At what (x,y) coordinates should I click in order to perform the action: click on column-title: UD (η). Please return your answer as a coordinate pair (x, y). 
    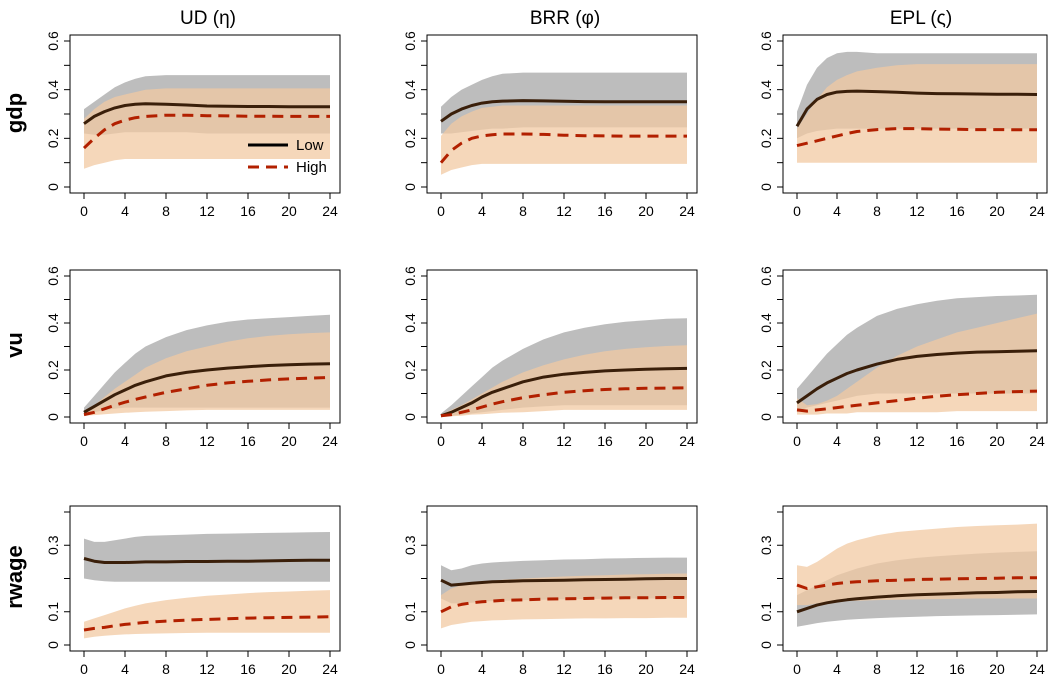
    Looking at the image, I should click on (208, 18).